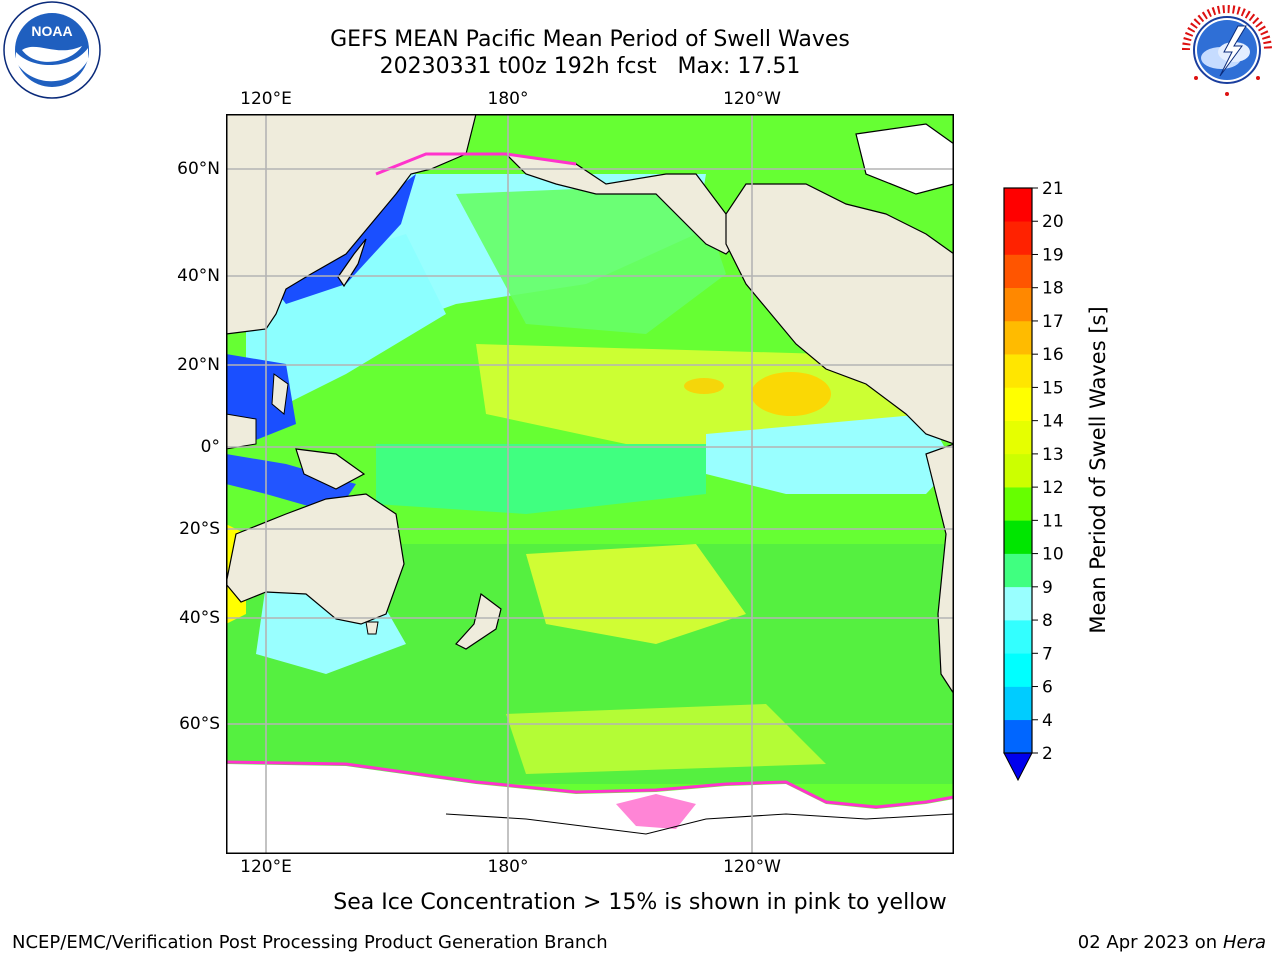 This screenshot has width=1280, height=960. What do you see at coordinates (266, 99) in the screenshot?
I see `lon-tick-top-1: 120°E` at bounding box center [266, 99].